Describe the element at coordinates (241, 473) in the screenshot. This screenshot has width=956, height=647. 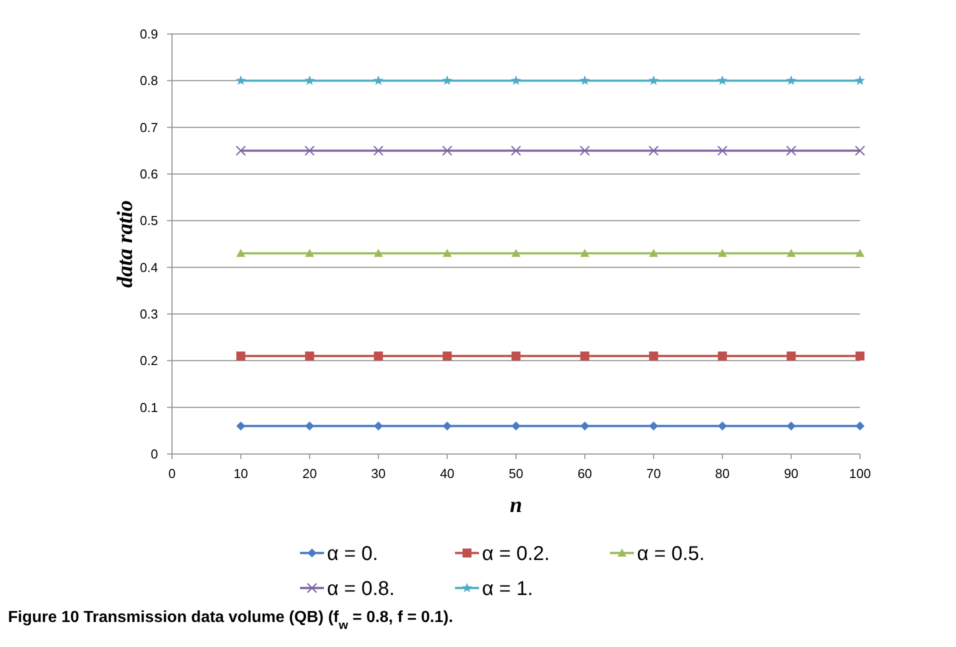
I see `x-tick-label: 10` at that location.